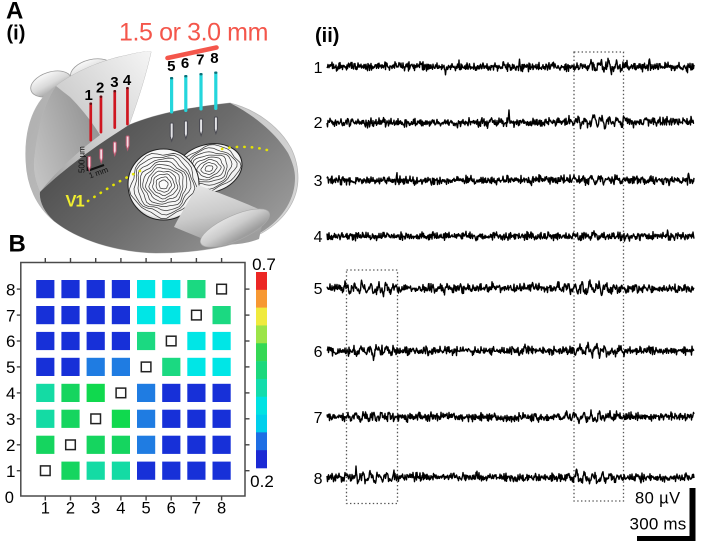  What do you see at coordinates (657, 499) in the screenshot?
I see `svg-text: 80 µV` at bounding box center [657, 499].